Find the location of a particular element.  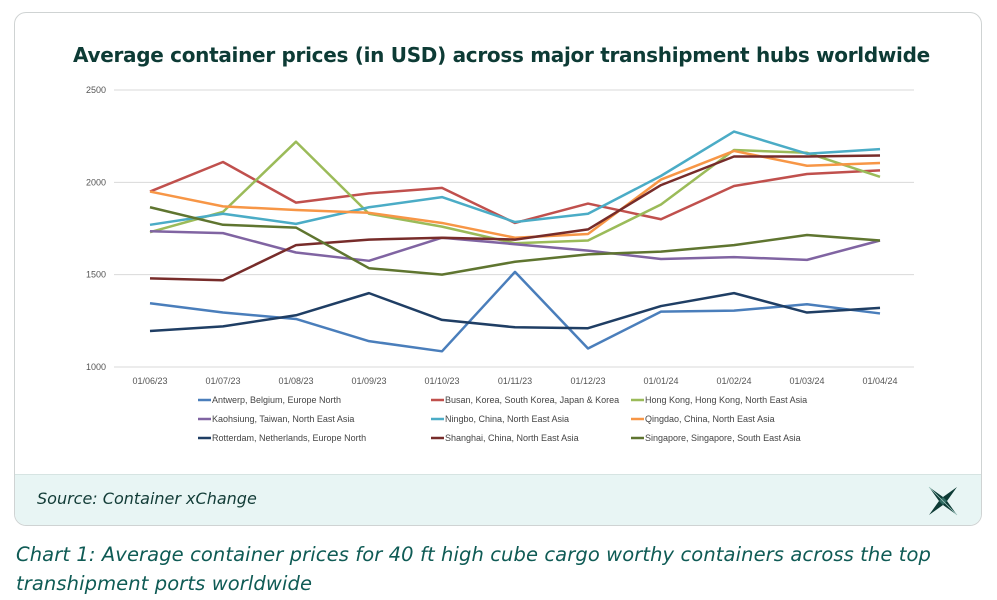

legend-item: Kaohsiung, Taiwan, North East Asia is located at coordinates (276, 419).